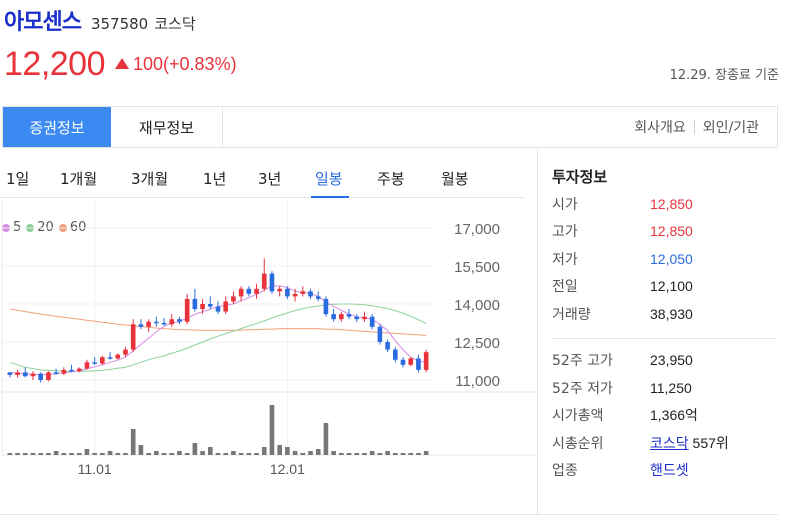 This screenshot has width=797, height=523. I want to click on period-tabs: 1일 1개월 3개월 1년 3년 일봉 주봉 월봉, so click(262, 179).